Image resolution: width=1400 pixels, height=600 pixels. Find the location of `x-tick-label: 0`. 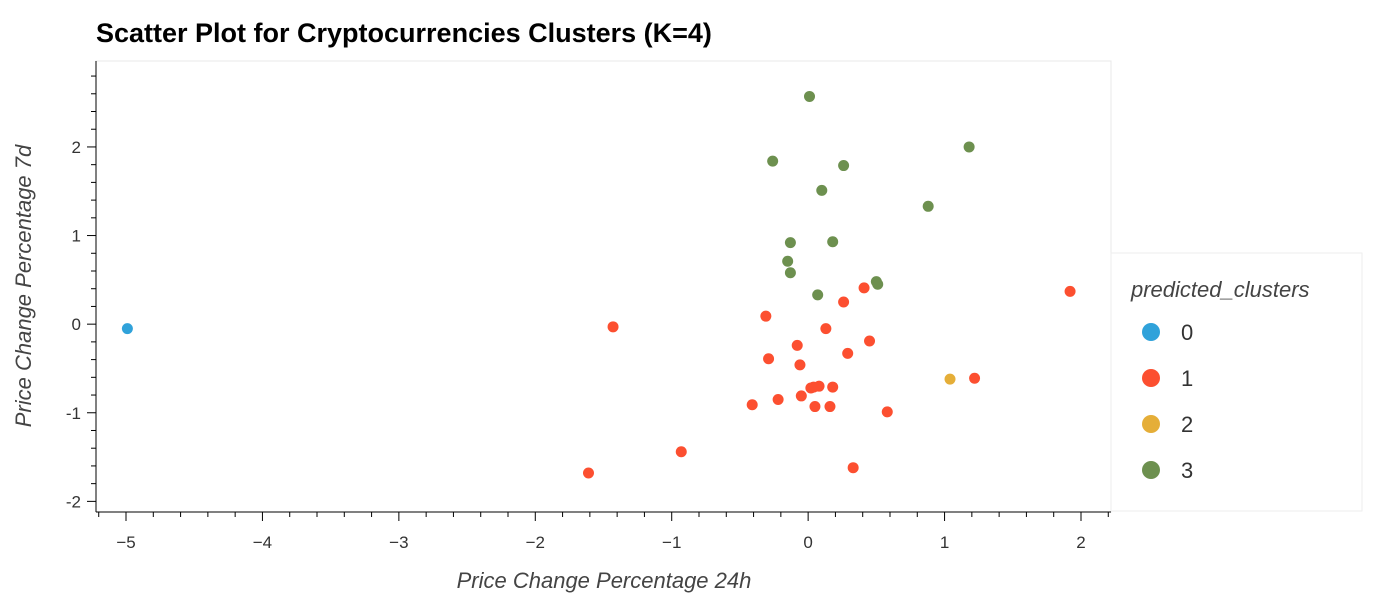

x-tick-label: 0 is located at coordinates (807, 542).